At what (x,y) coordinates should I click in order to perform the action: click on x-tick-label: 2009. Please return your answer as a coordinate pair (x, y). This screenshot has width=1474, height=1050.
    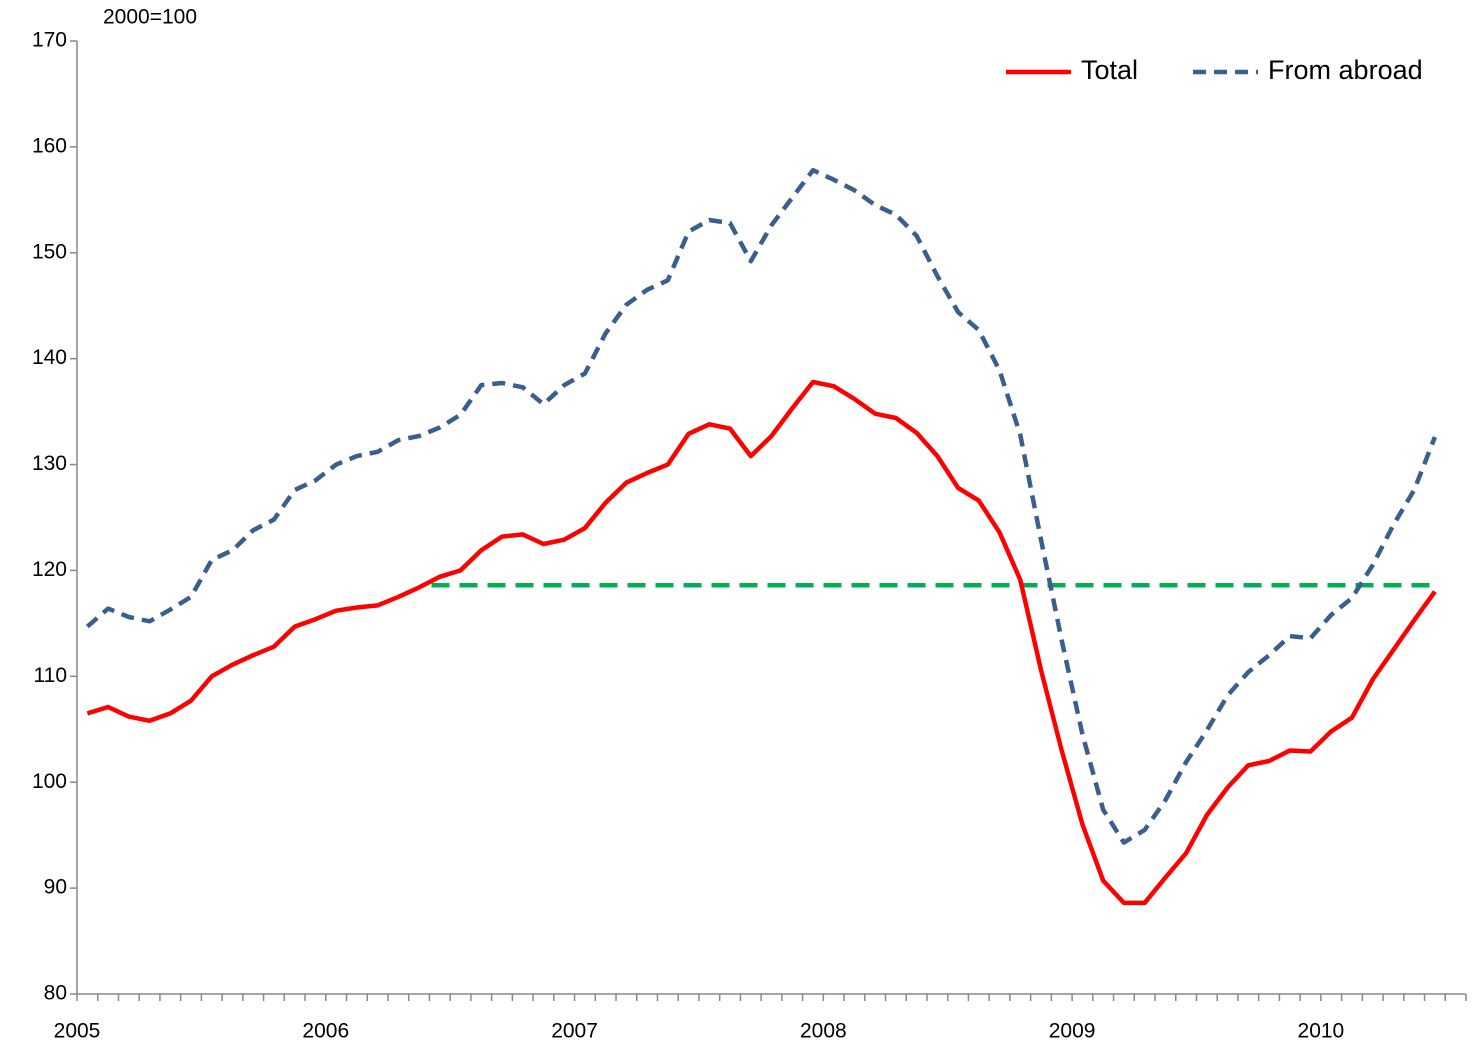
    Looking at the image, I should click on (1072, 1031).